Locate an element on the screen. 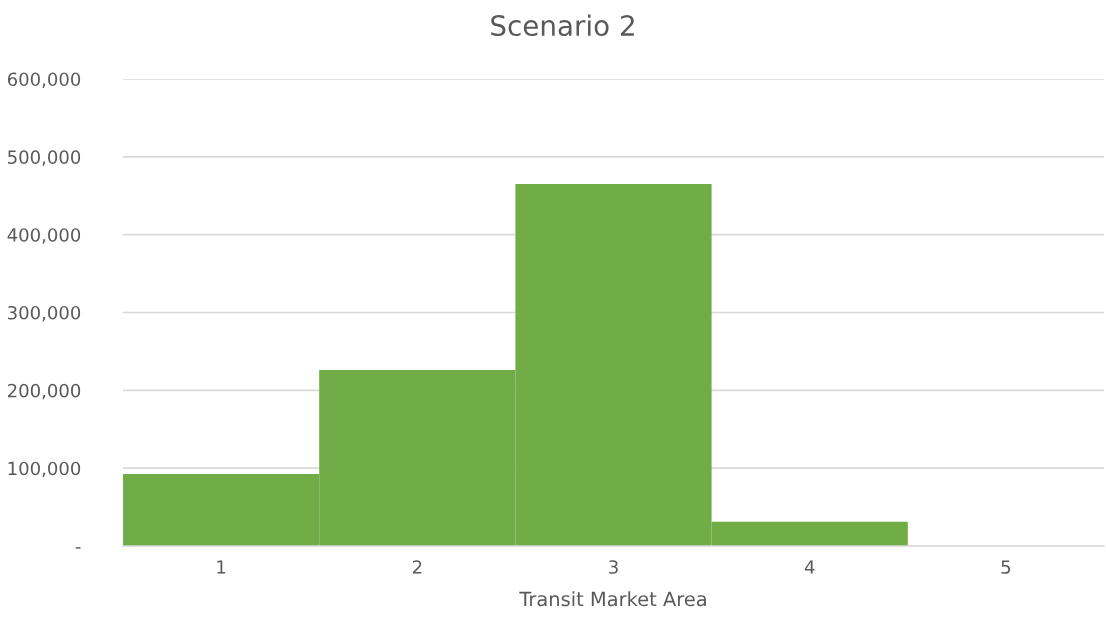 This screenshot has height=622, width=1106. x-axis-title: Transit Market Area is located at coordinates (612, 599).